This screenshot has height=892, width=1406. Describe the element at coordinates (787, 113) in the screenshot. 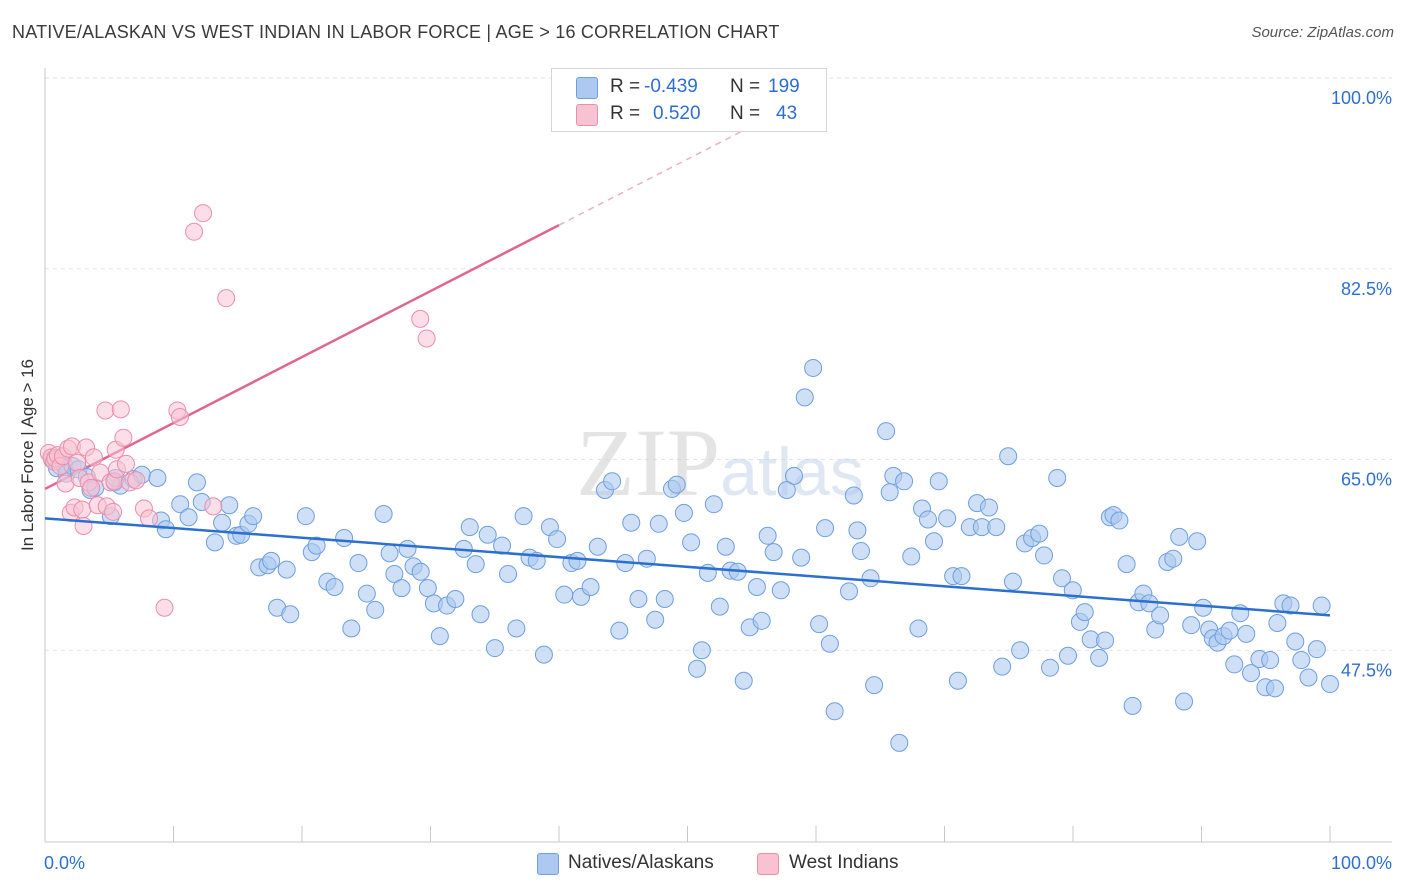

I see `legend-n-value: 43` at that location.